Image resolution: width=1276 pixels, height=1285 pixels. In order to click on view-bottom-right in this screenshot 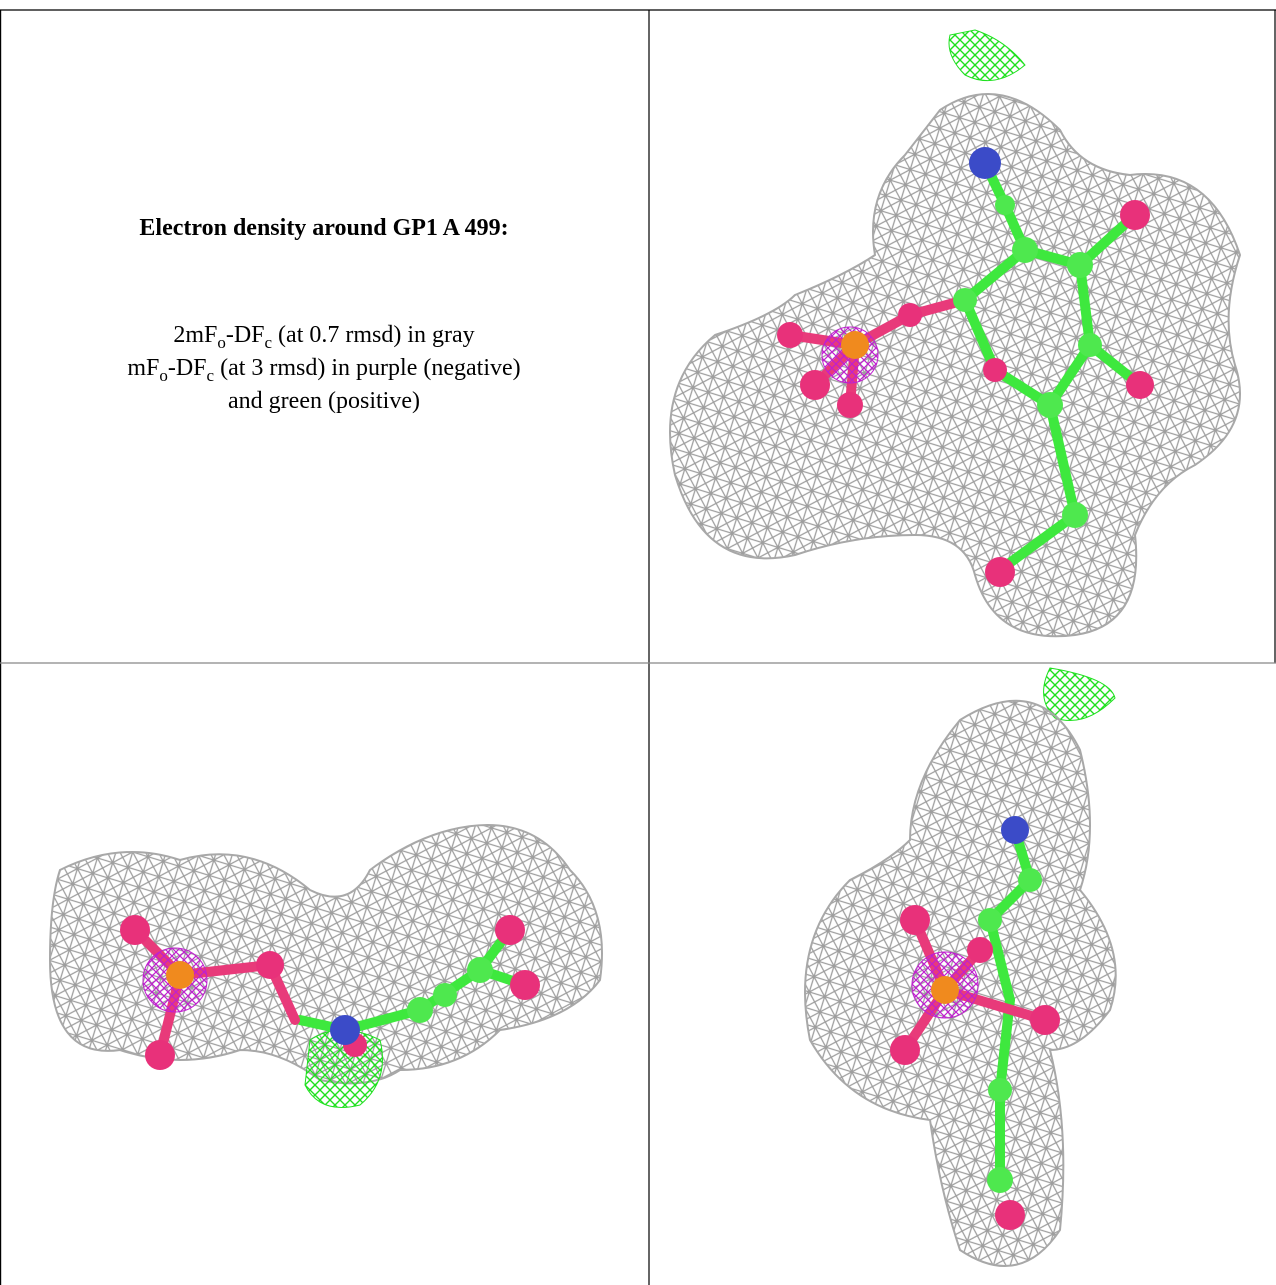, I will do `click(960, 967)`.